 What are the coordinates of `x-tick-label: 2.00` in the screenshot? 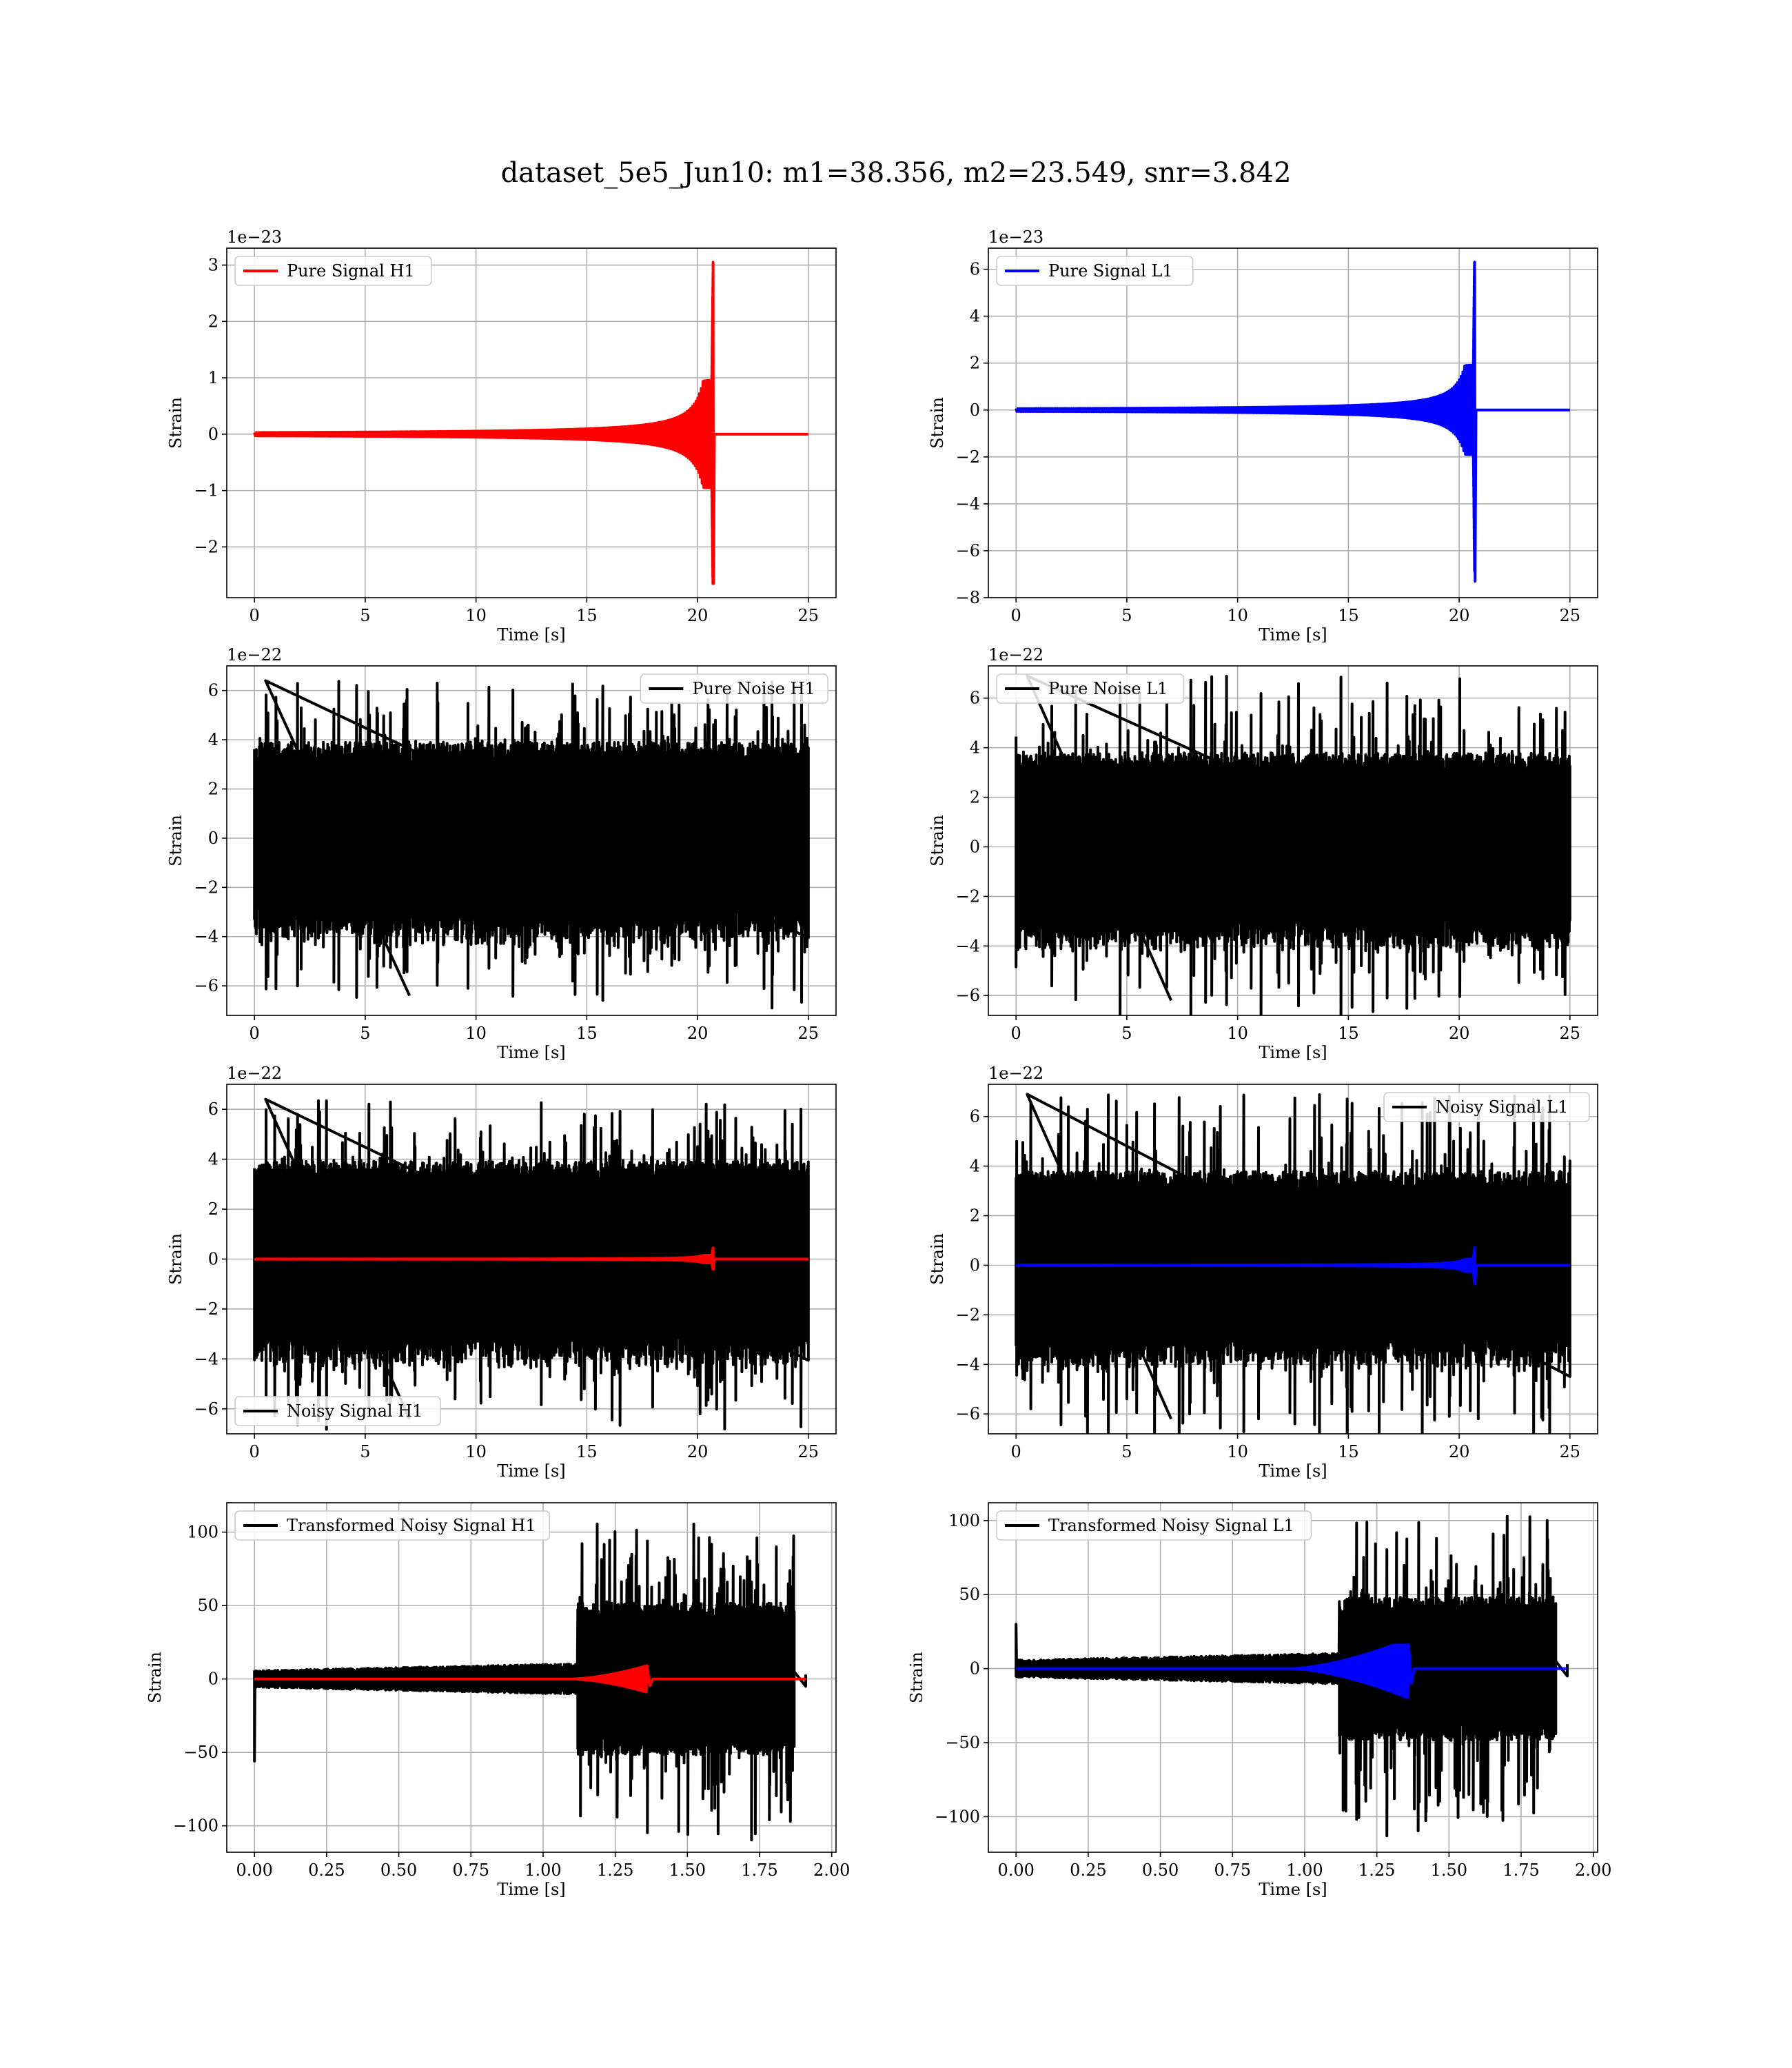 It's located at (831, 1870).